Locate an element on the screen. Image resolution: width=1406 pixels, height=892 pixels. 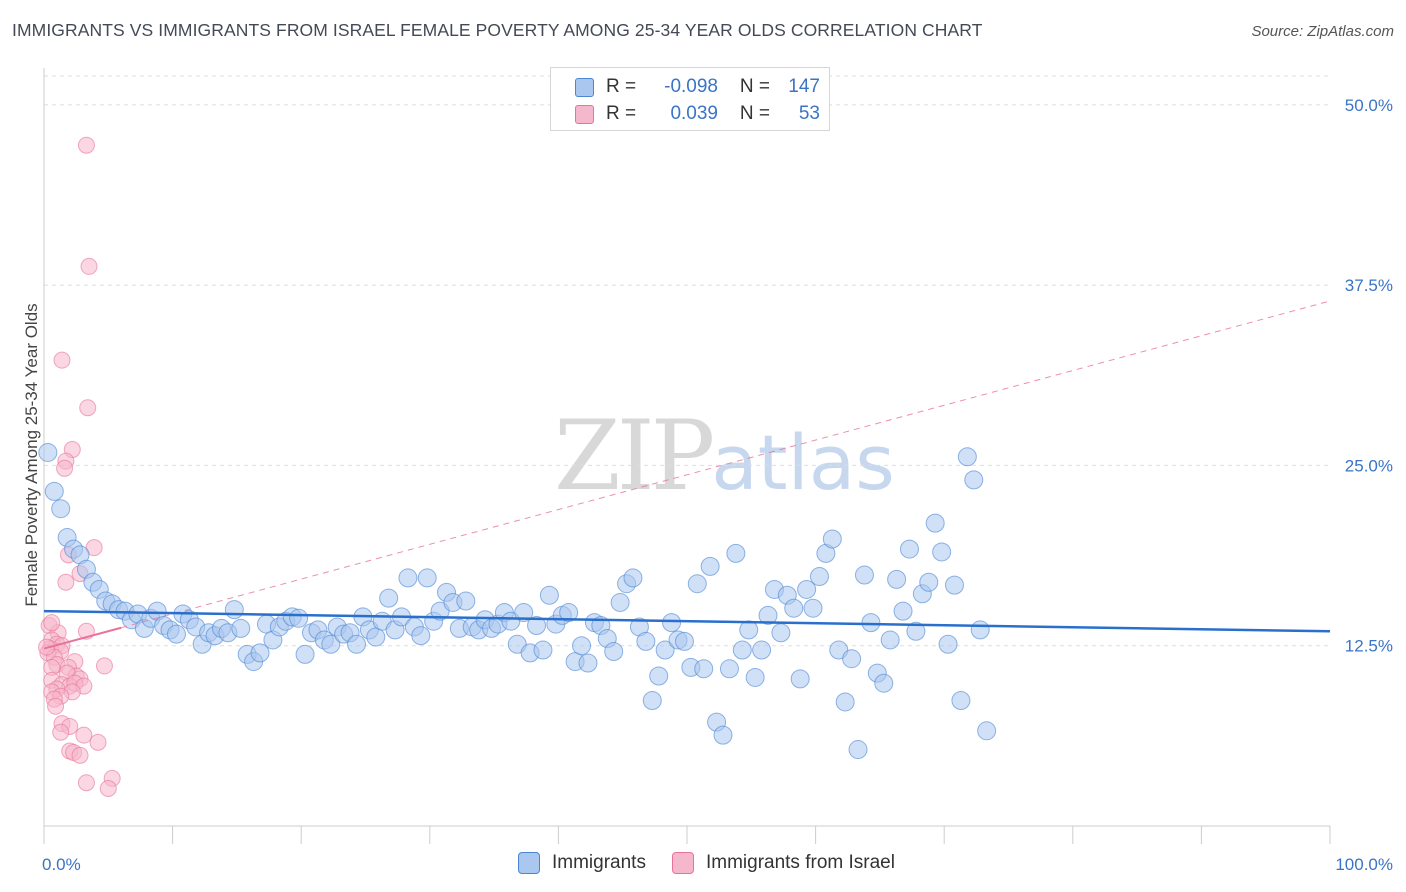
correlation-legend: R = -0.098 N = 147 R = 0.039 N = 53 is located at coordinates (690, 99).